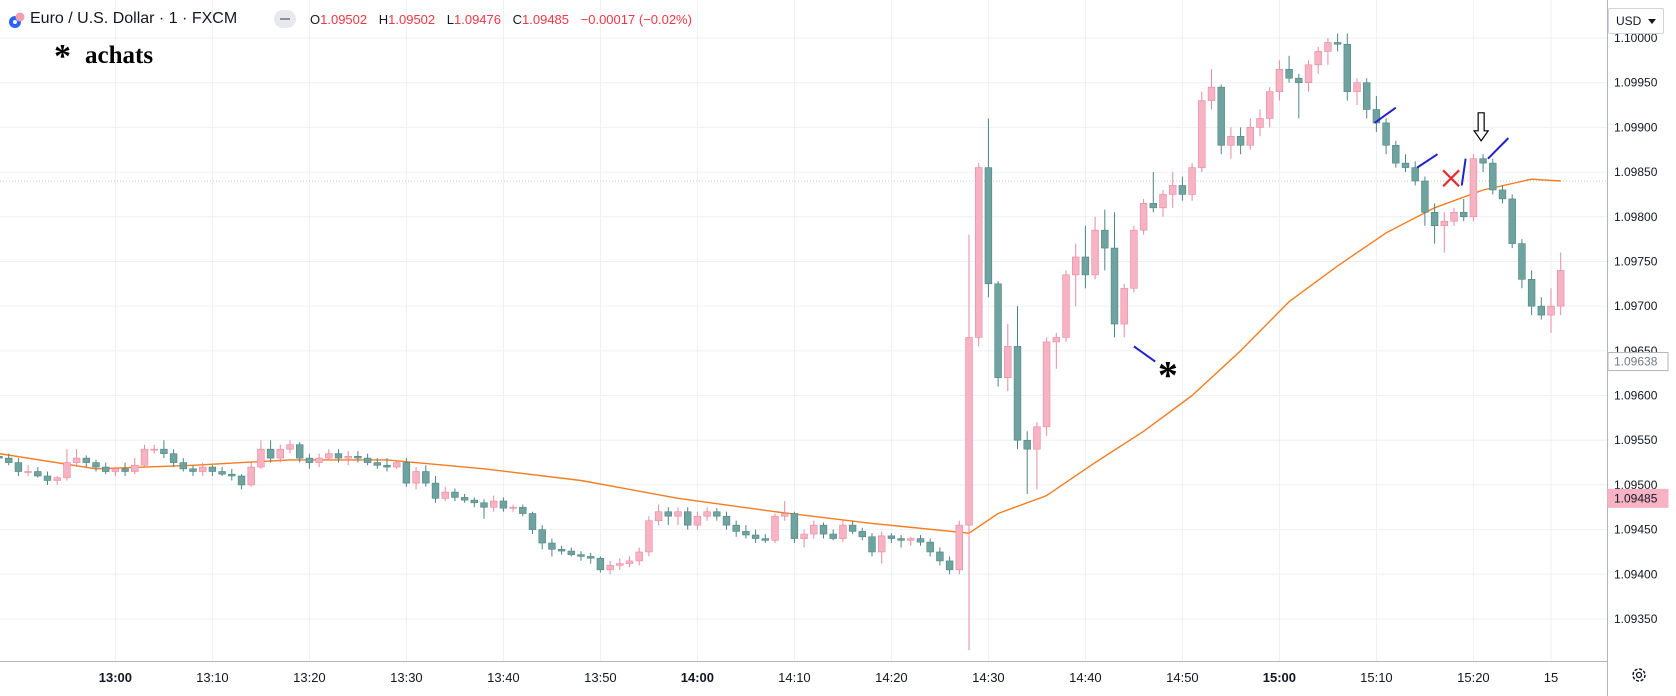  What do you see at coordinates (285, 19) in the screenshot?
I see `collapse-toggle-button` at bounding box center [285, 19].